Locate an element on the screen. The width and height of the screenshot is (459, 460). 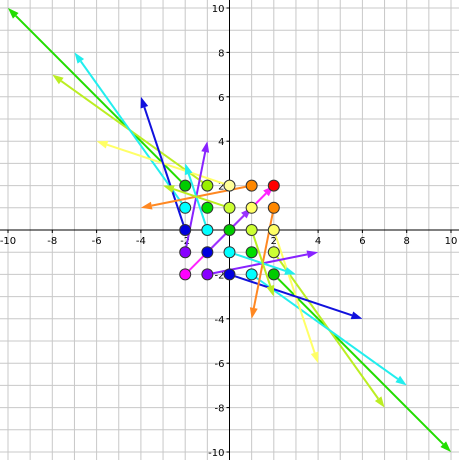
y-tick-label: 8 is located at coordinates (221, 53).